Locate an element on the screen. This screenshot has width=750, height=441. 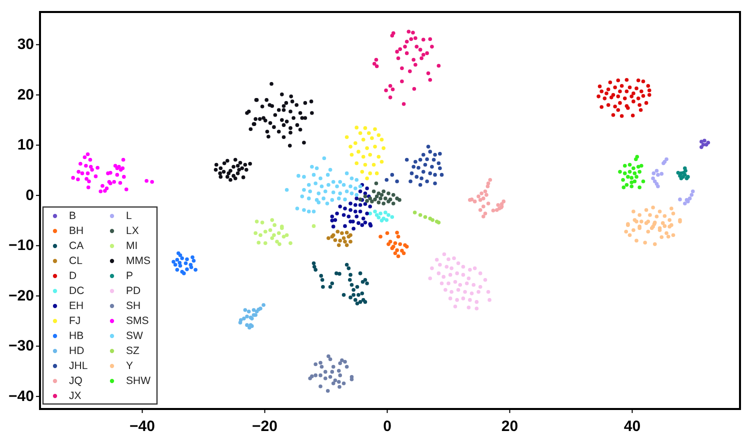
legend-label: PD is located at coordinates (134, 291).